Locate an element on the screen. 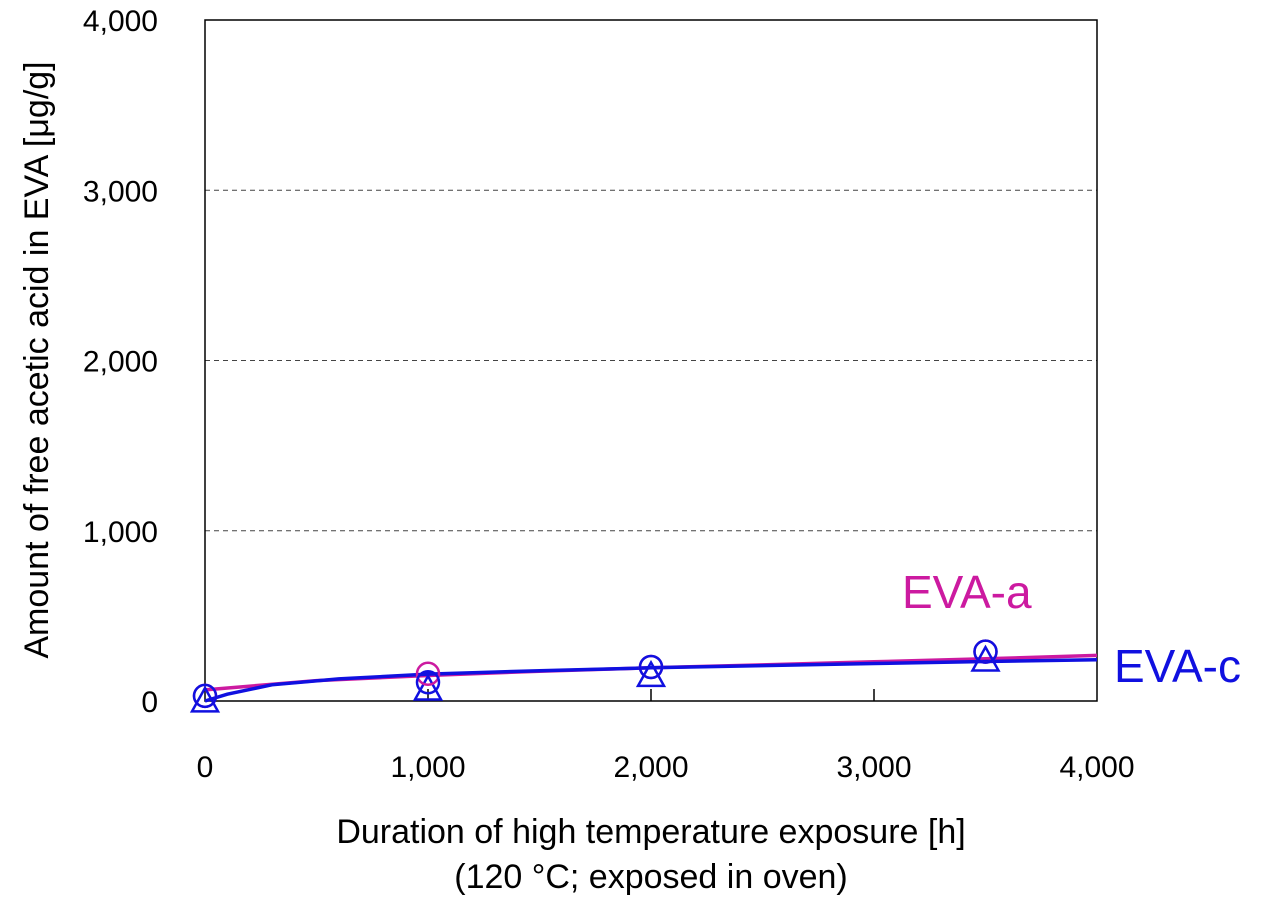 The width and height of the screenshot is (1268, 904). x-tick-label: 1,000 is located at coordinates (427, 767).